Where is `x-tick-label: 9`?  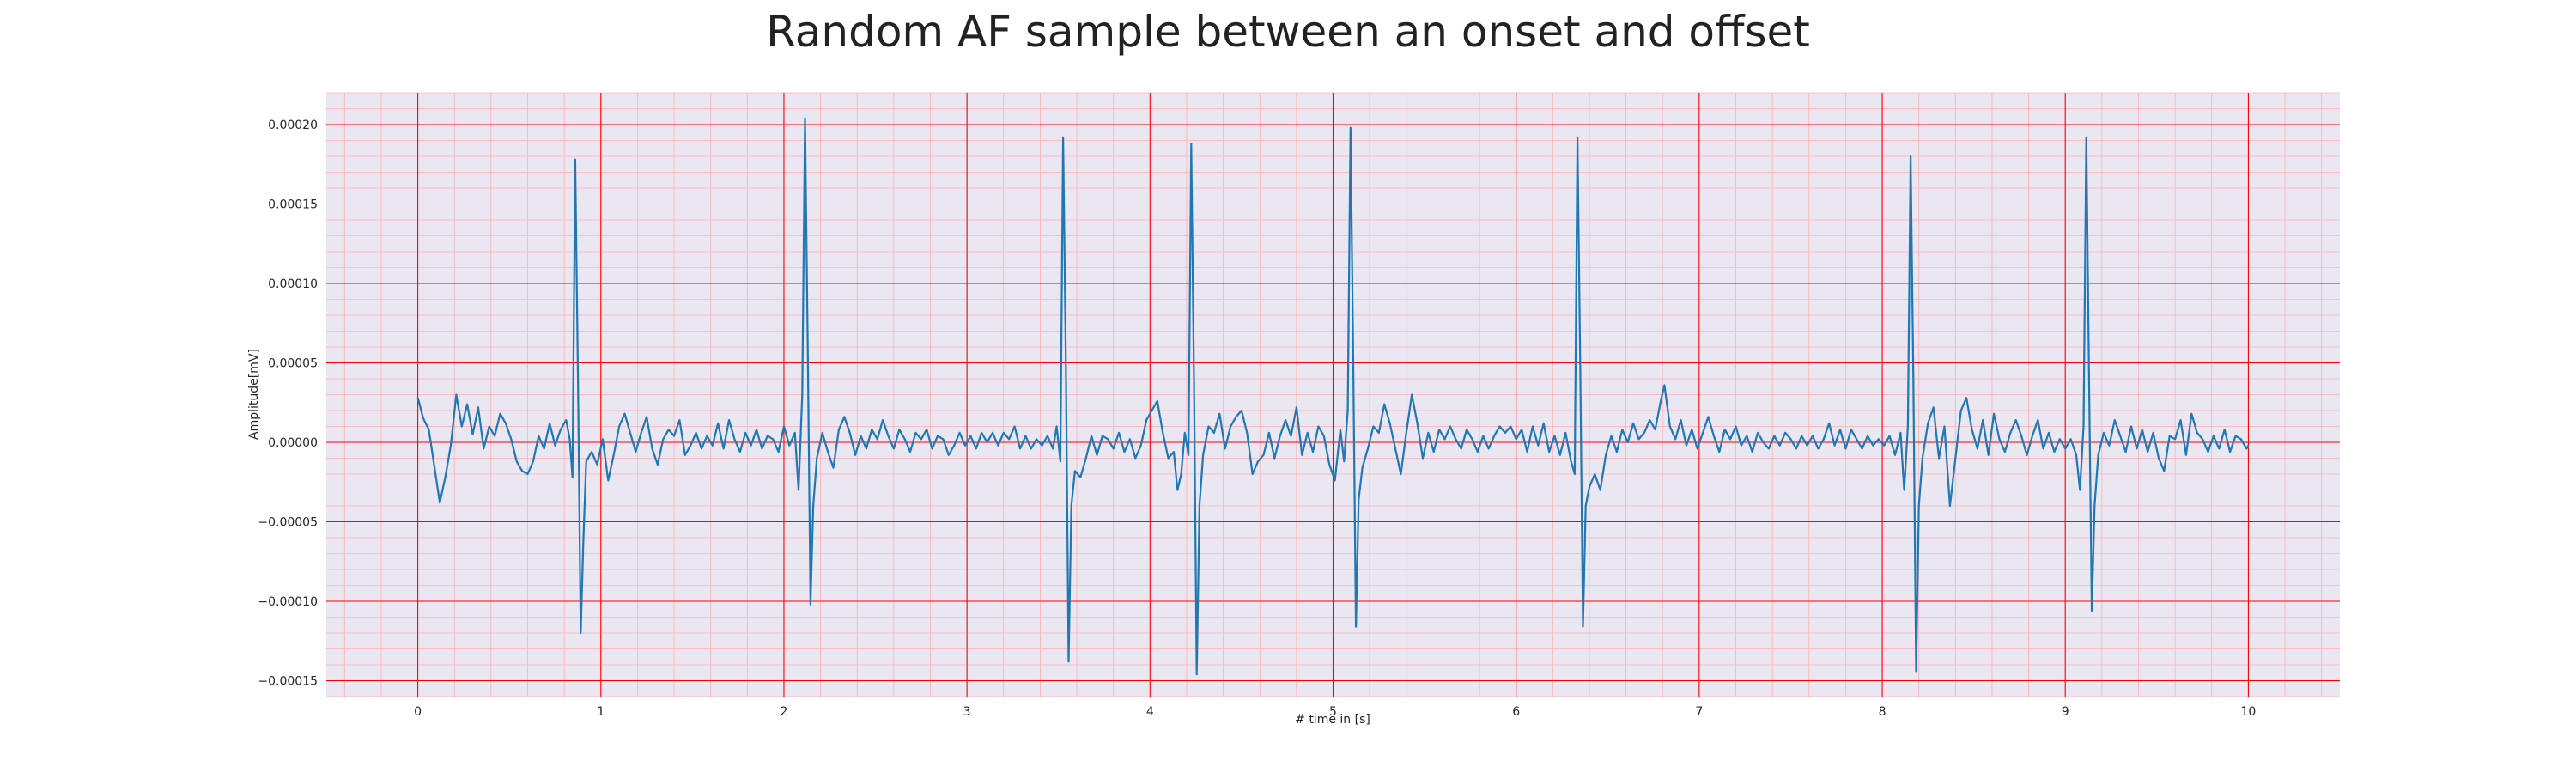 x-tick-label: 9 is located at coordinates (2065, 712).